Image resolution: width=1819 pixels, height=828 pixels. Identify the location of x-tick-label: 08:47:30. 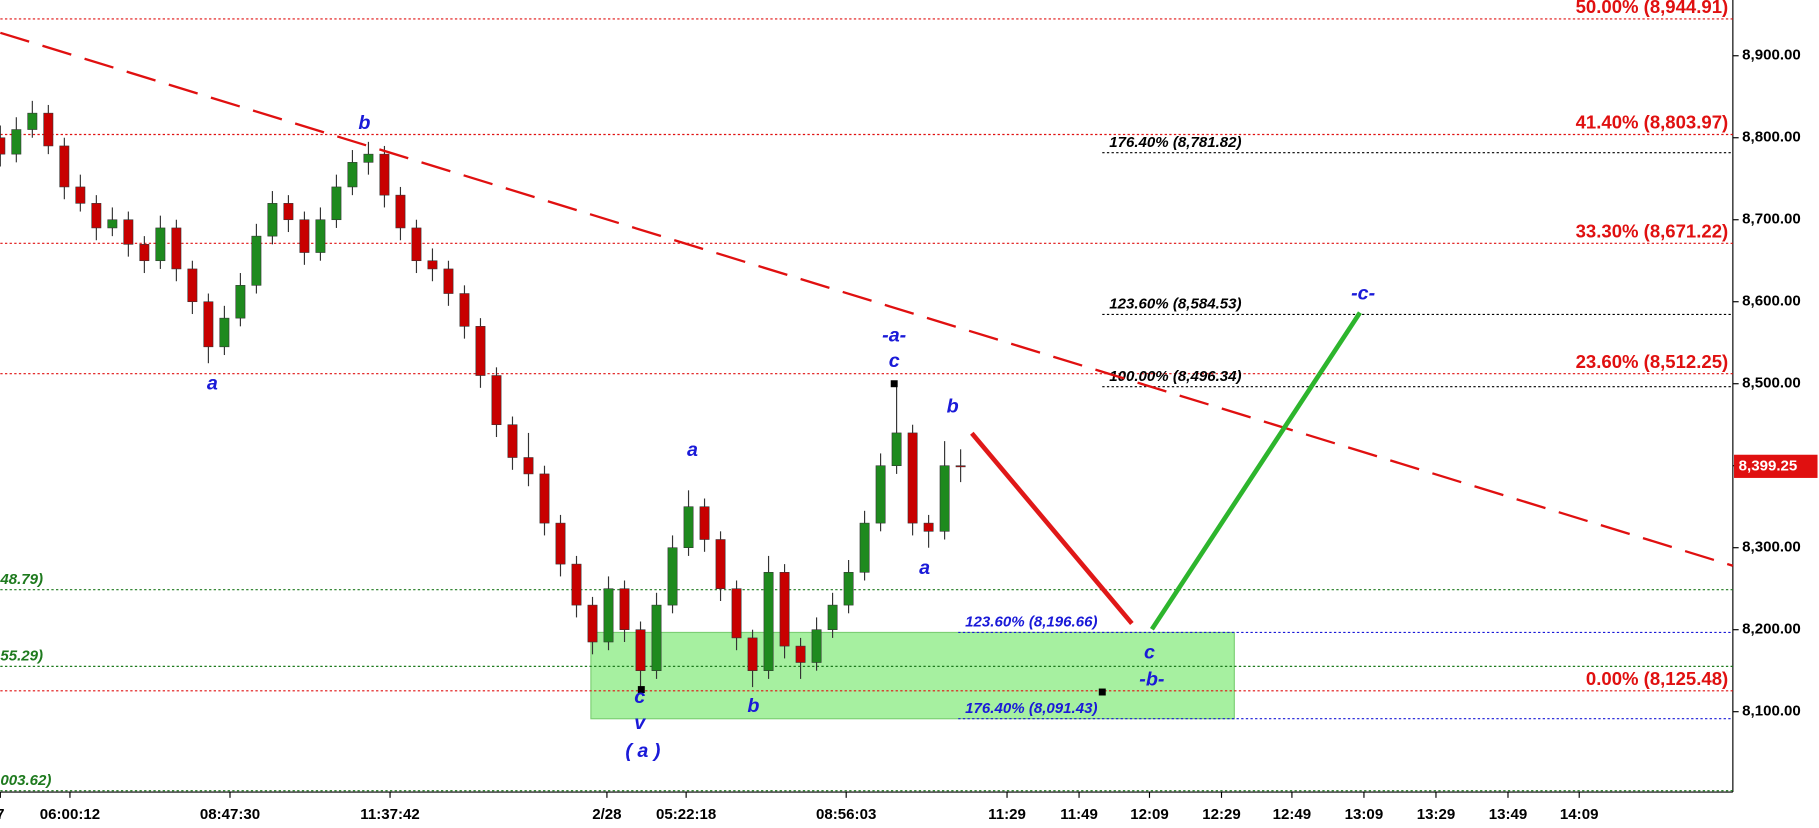
(230, 814).